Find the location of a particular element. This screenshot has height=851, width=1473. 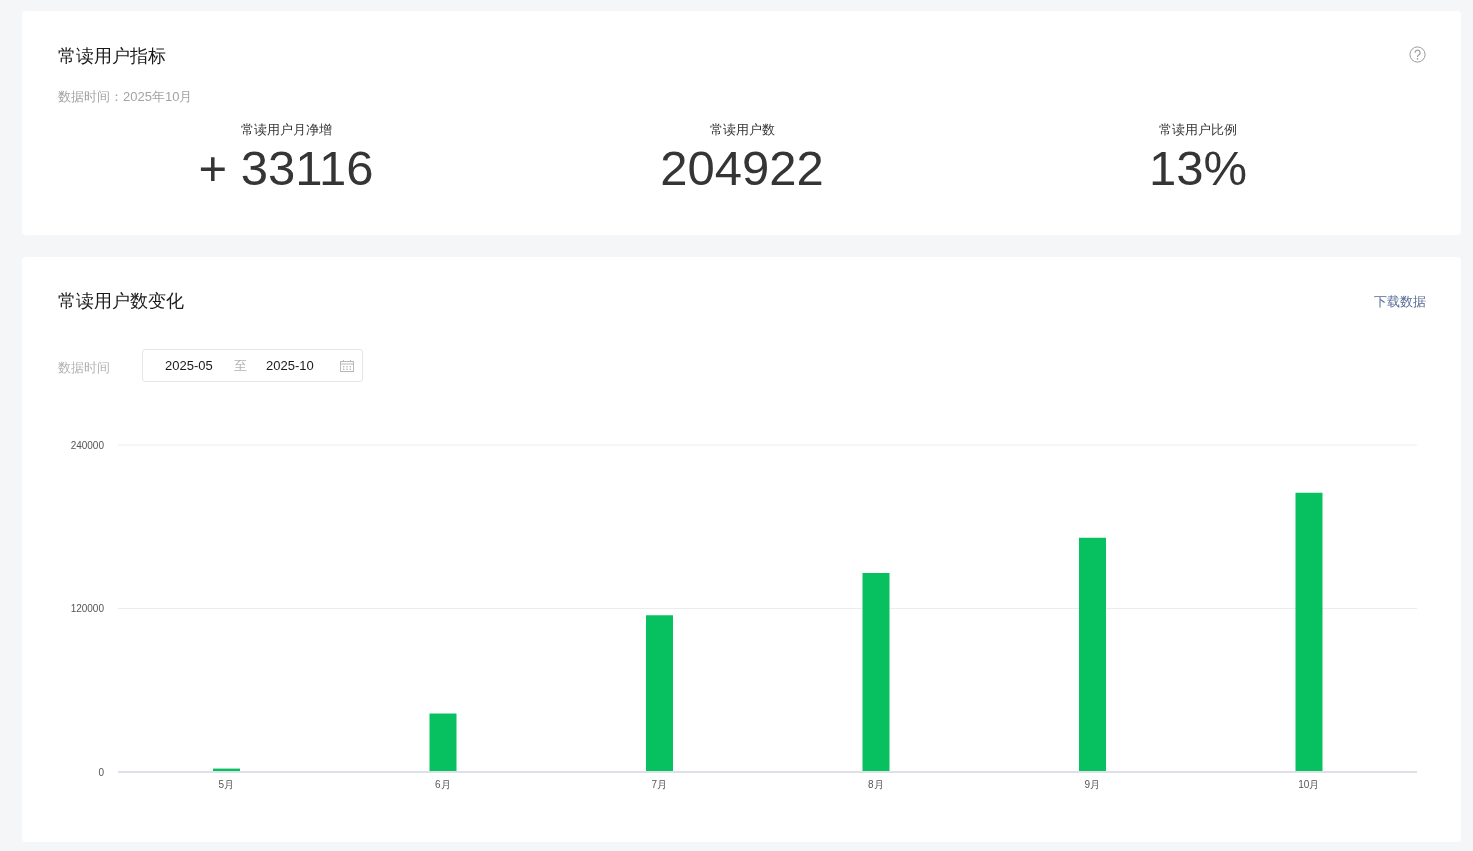

chart-title: 常读用户数变化 is located at coordinates (121, 301).